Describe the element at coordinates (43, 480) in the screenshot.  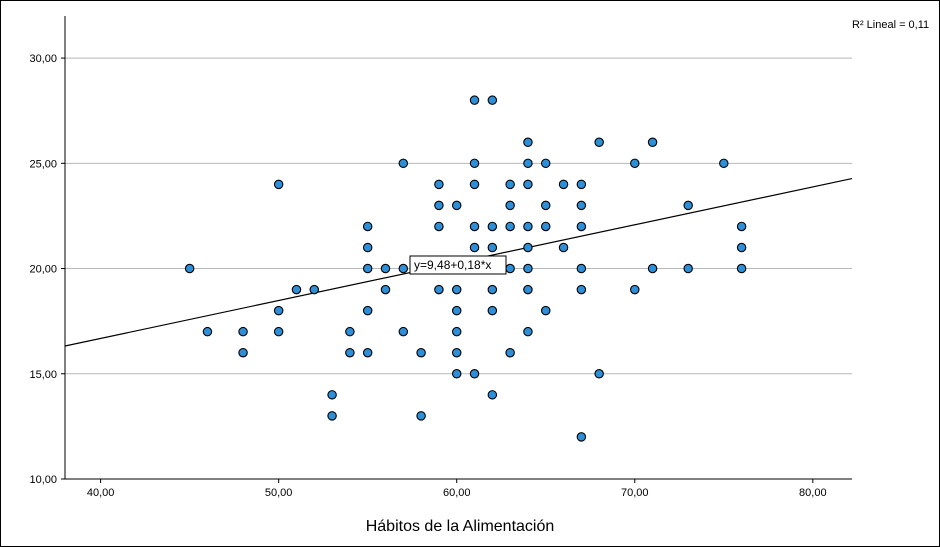
I see `y-tick-label: 10,00` at that location.